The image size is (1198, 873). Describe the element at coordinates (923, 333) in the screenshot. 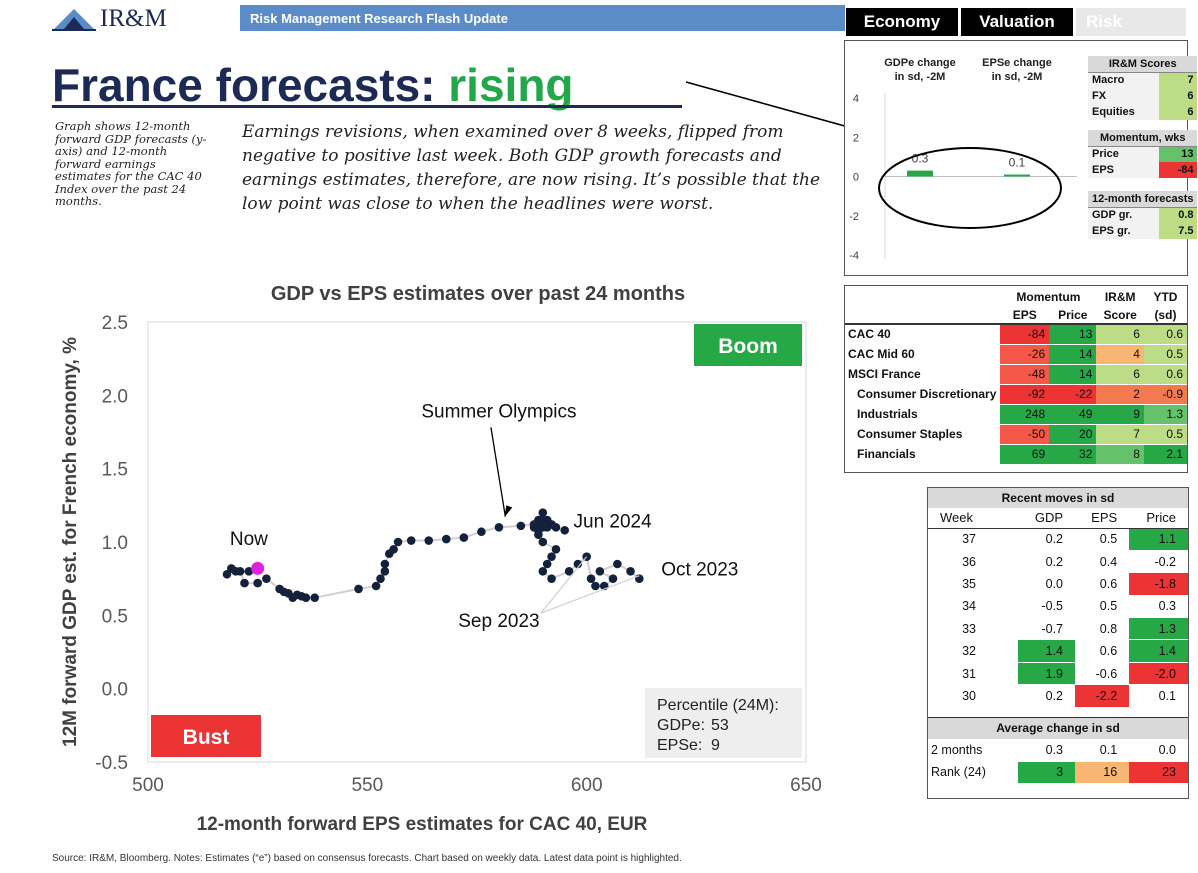

I see `index-name: CAC 40` at that location.